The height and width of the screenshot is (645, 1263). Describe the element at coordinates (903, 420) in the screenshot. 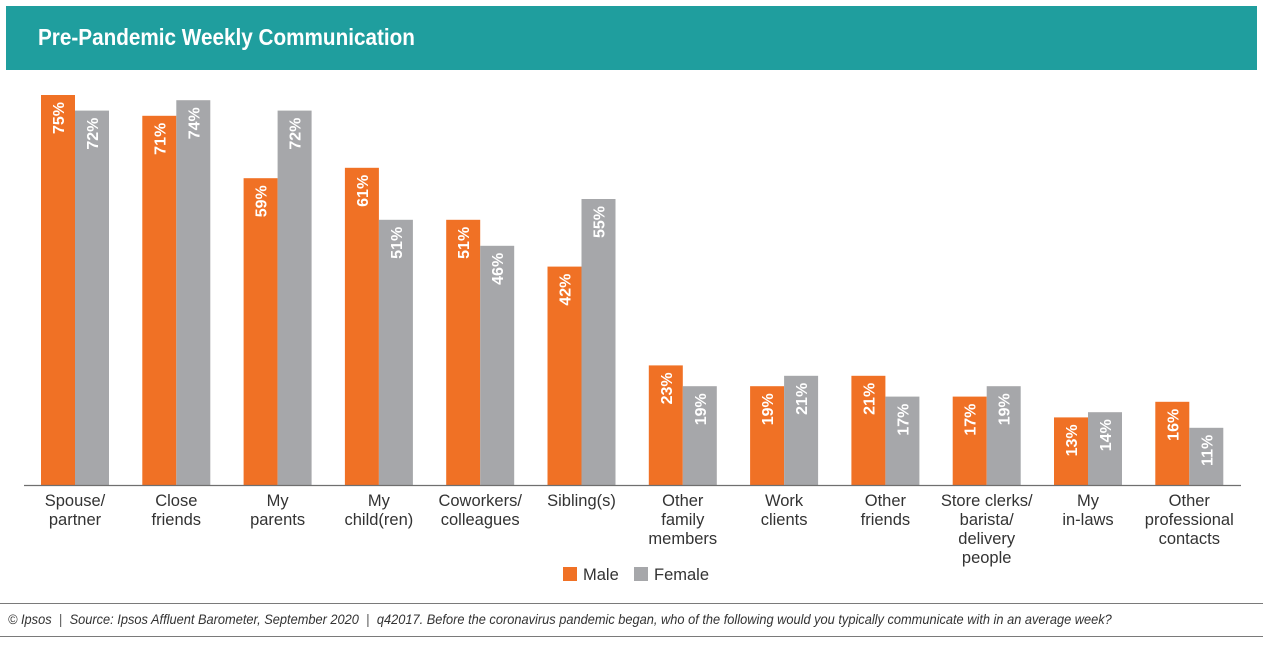

I see `value-label-female-8: 17%` at that location.